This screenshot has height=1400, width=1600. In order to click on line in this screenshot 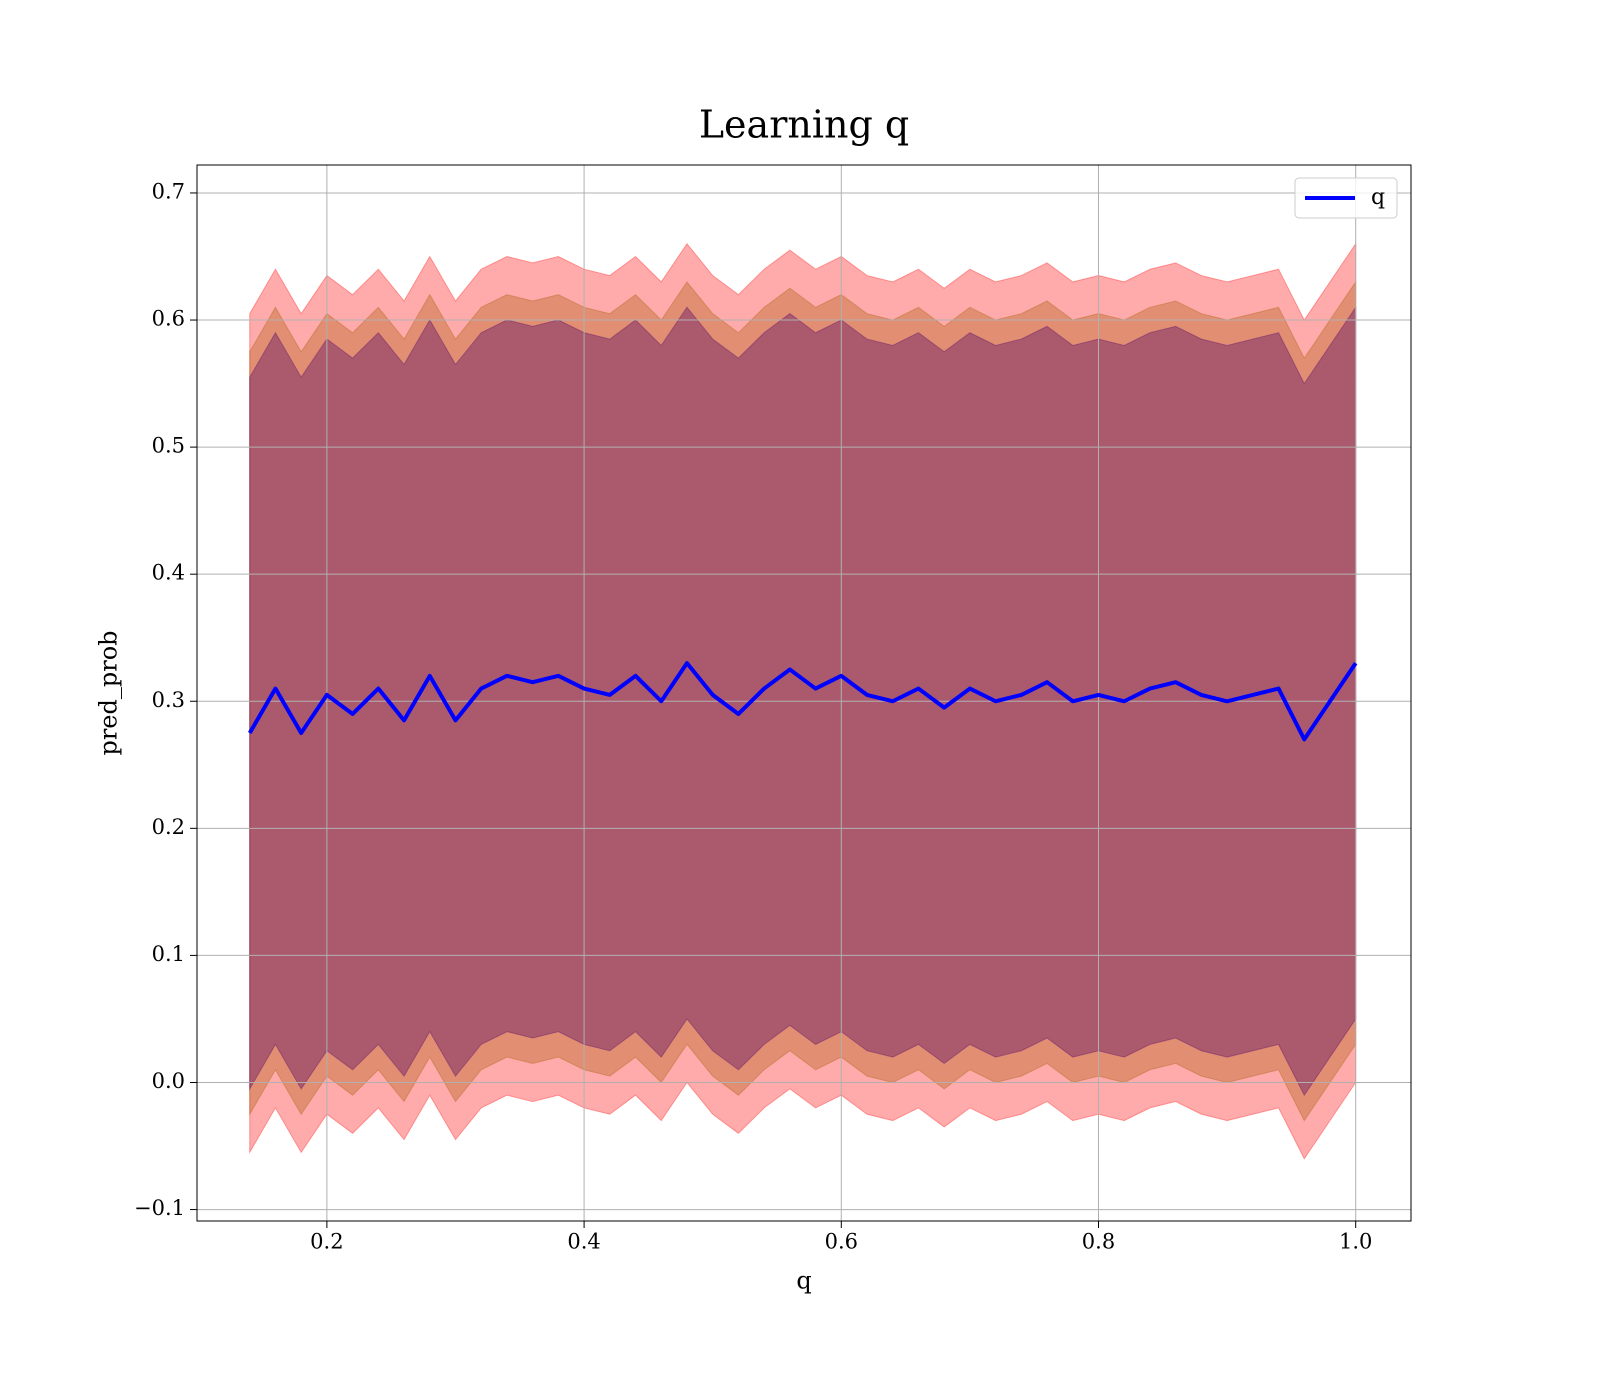, I will do `click(802, 701)`.